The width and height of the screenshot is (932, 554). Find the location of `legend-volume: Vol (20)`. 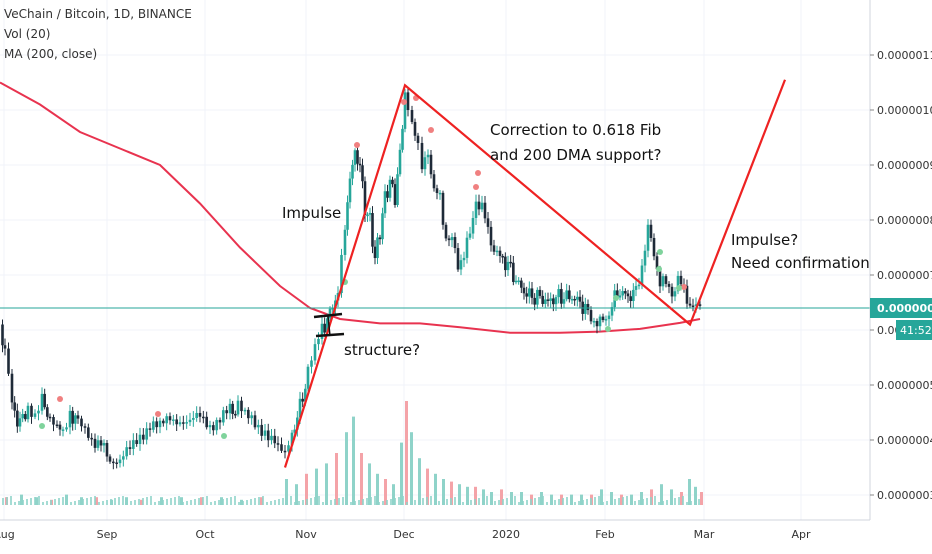

legend-volume: Vol (20) is located at coordinates (27, 34).